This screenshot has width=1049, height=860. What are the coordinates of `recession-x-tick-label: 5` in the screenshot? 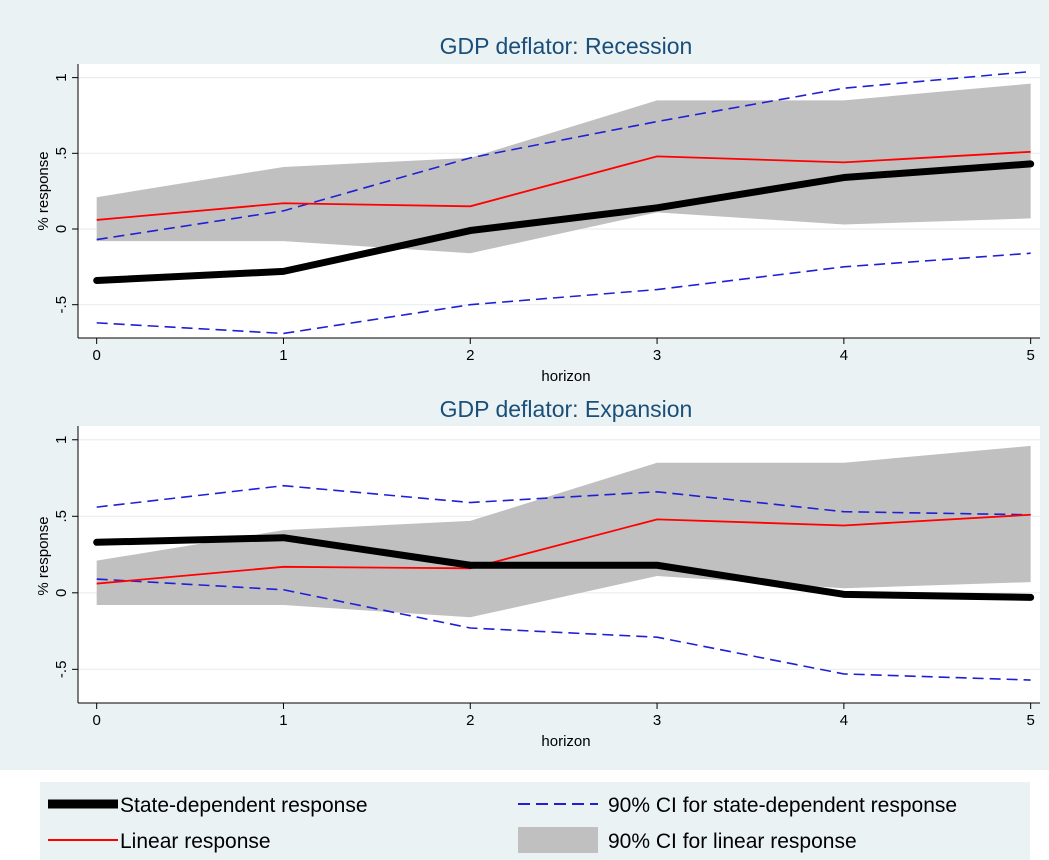 It's located at (1030, 355).